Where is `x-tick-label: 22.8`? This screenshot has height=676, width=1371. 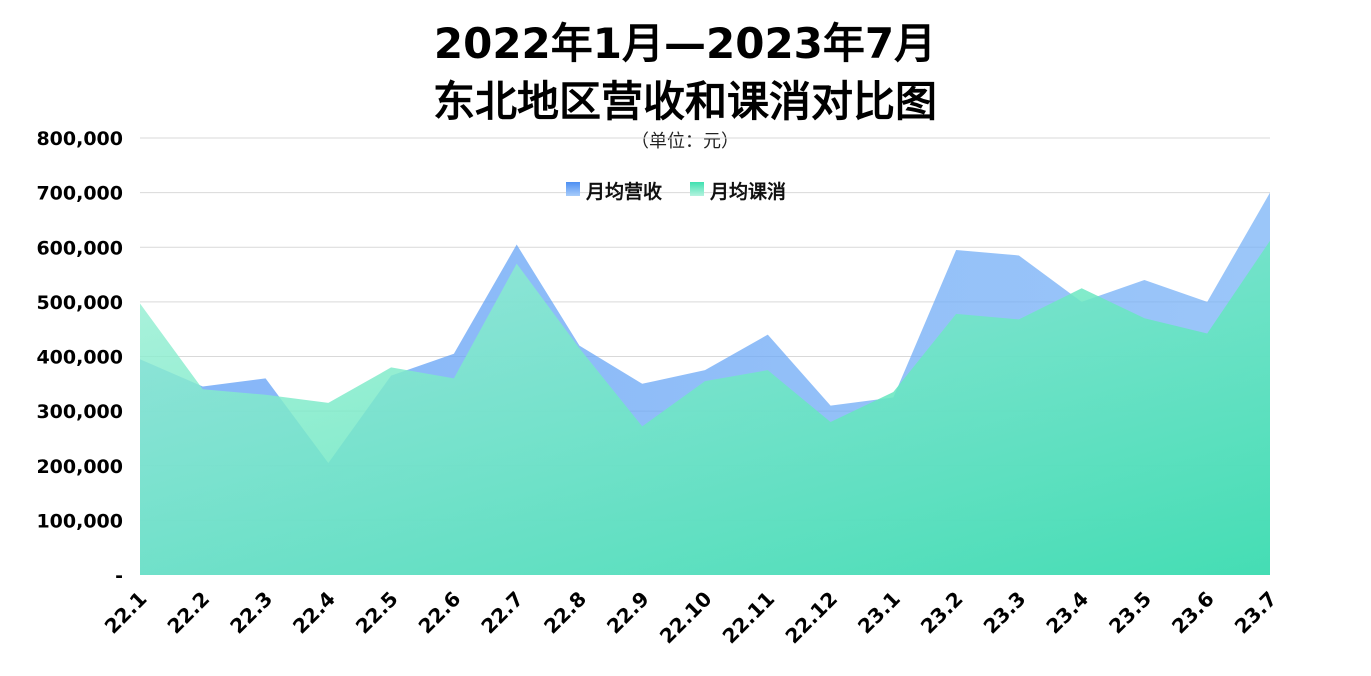 x-tick-label: 22.8 is located at coordinates (565, 613).